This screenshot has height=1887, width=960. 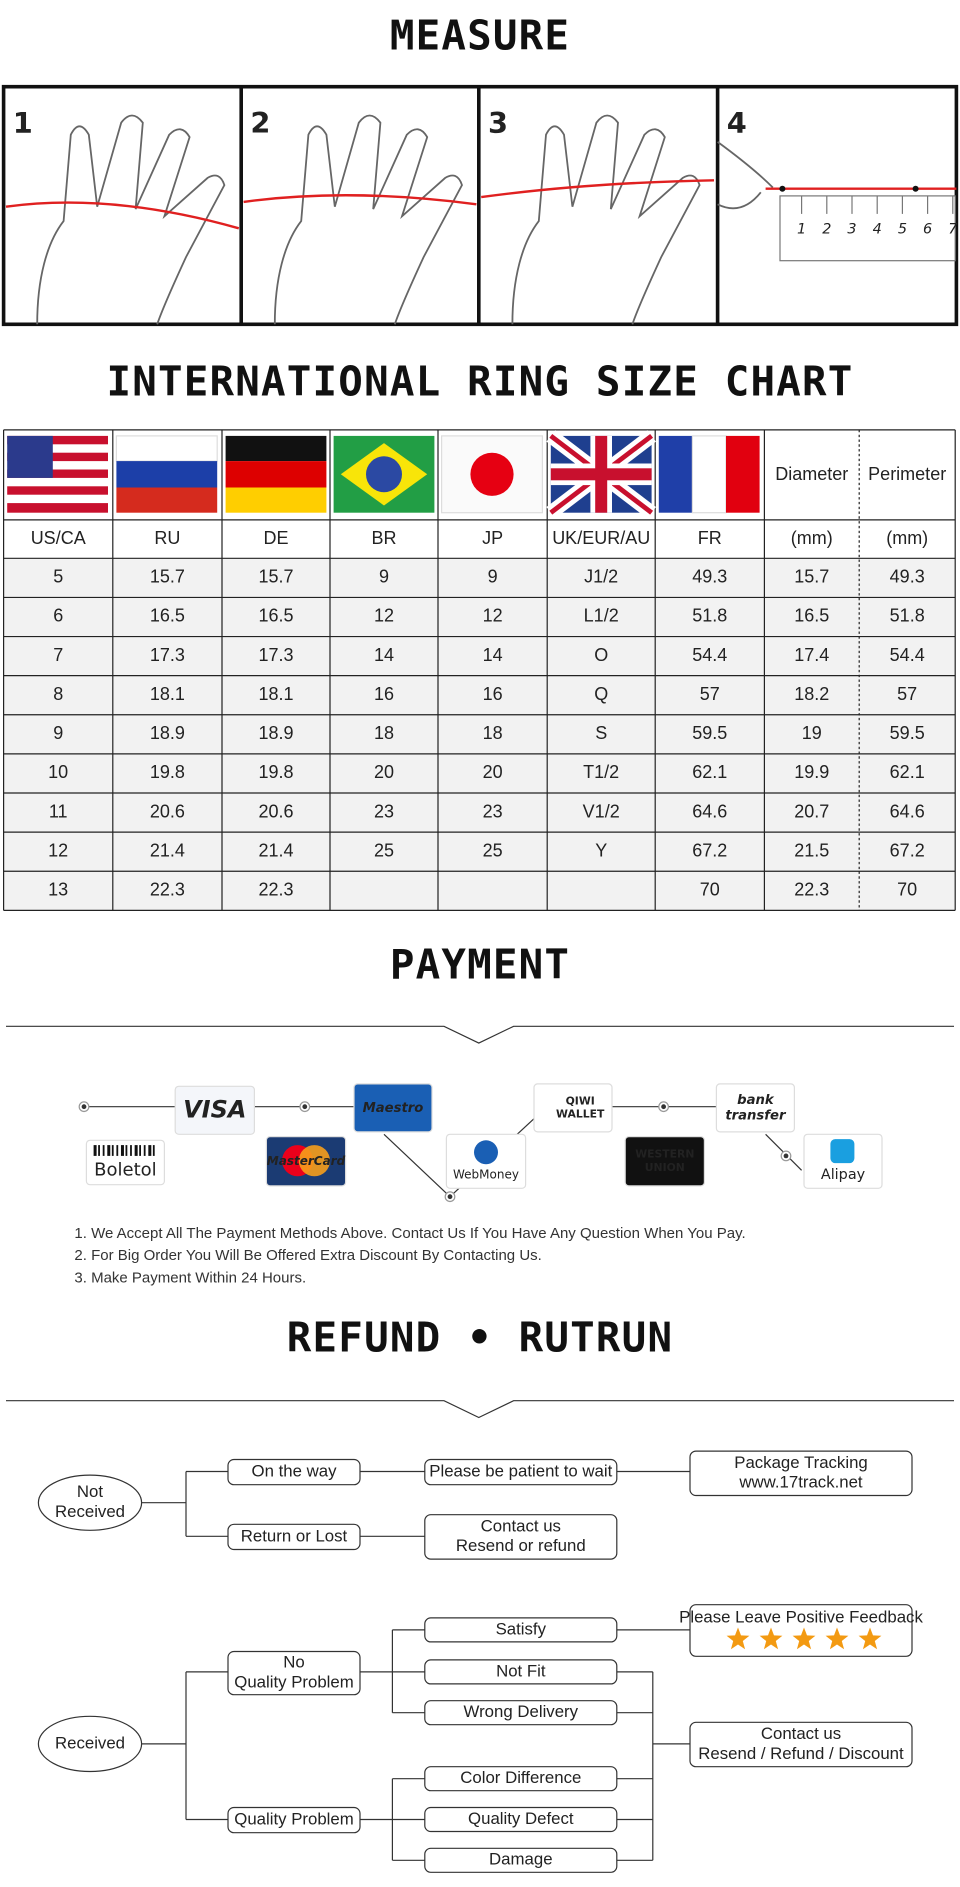 What do you see at coordinates (800, 1482) in the screenshot?
I see `node-label: www.17track.net` at bounding box center [800, 1482].